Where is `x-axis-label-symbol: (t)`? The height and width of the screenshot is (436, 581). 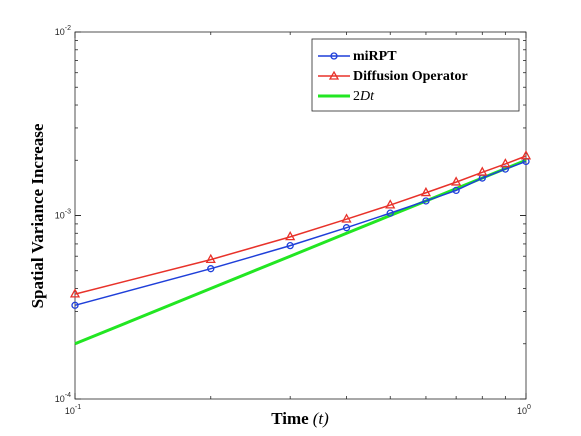
x-axis-label-symbol: (t) is located at coordinates (321, 418).